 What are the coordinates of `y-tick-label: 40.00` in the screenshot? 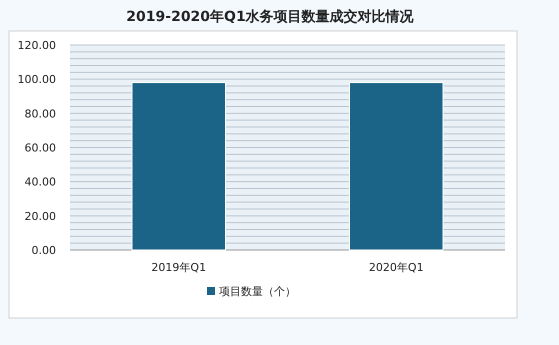 It's located at (40, 182).